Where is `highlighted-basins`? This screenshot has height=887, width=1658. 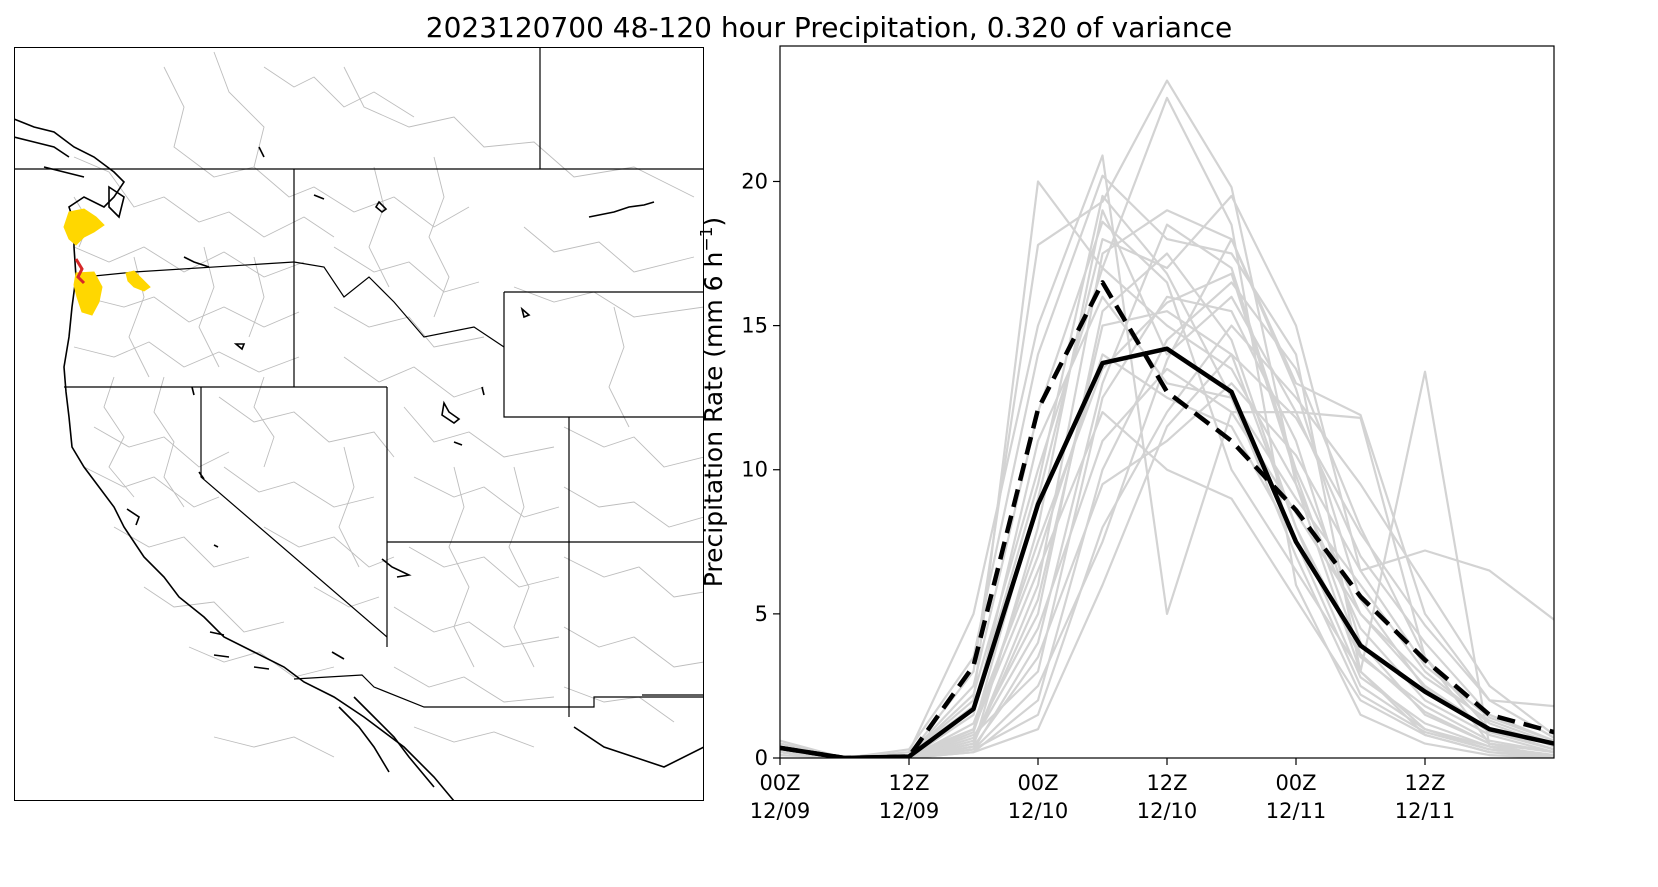
highlighted-basins is located at coordinates (107, 262).